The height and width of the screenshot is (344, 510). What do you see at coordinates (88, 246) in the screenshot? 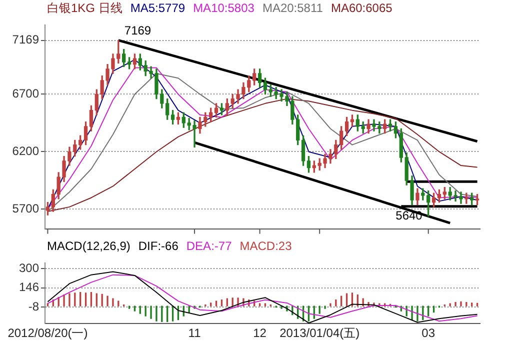
I see `chart-title: MACD(12,26,9)` at bounding box center [88, 246].